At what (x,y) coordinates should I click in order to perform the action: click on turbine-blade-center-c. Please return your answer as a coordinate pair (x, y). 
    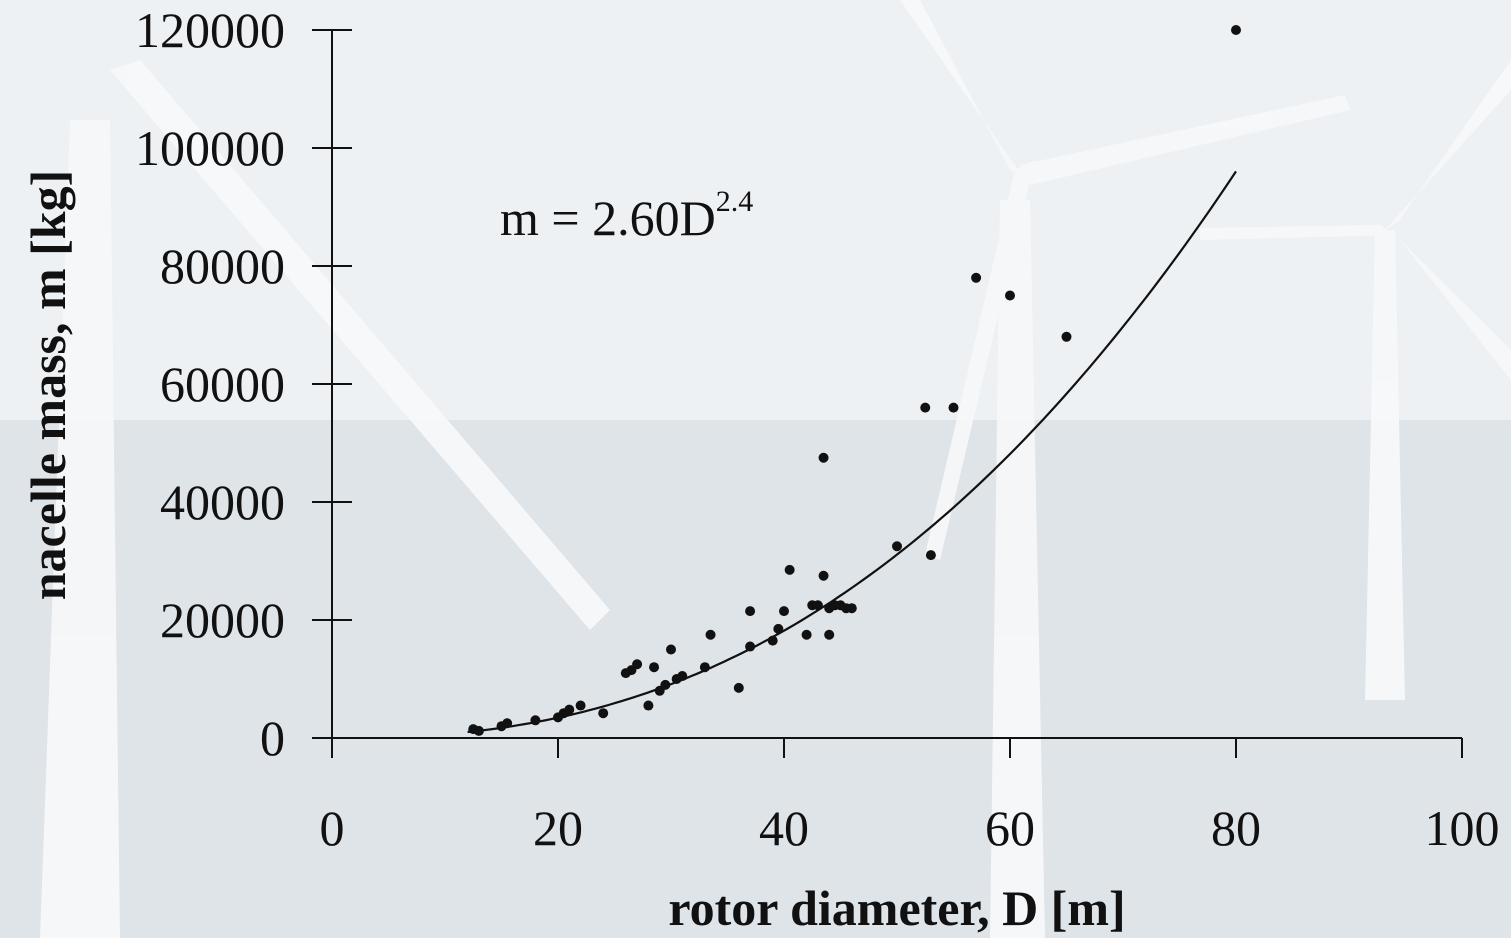
    Looking at the image, I should click on (1185, 140).